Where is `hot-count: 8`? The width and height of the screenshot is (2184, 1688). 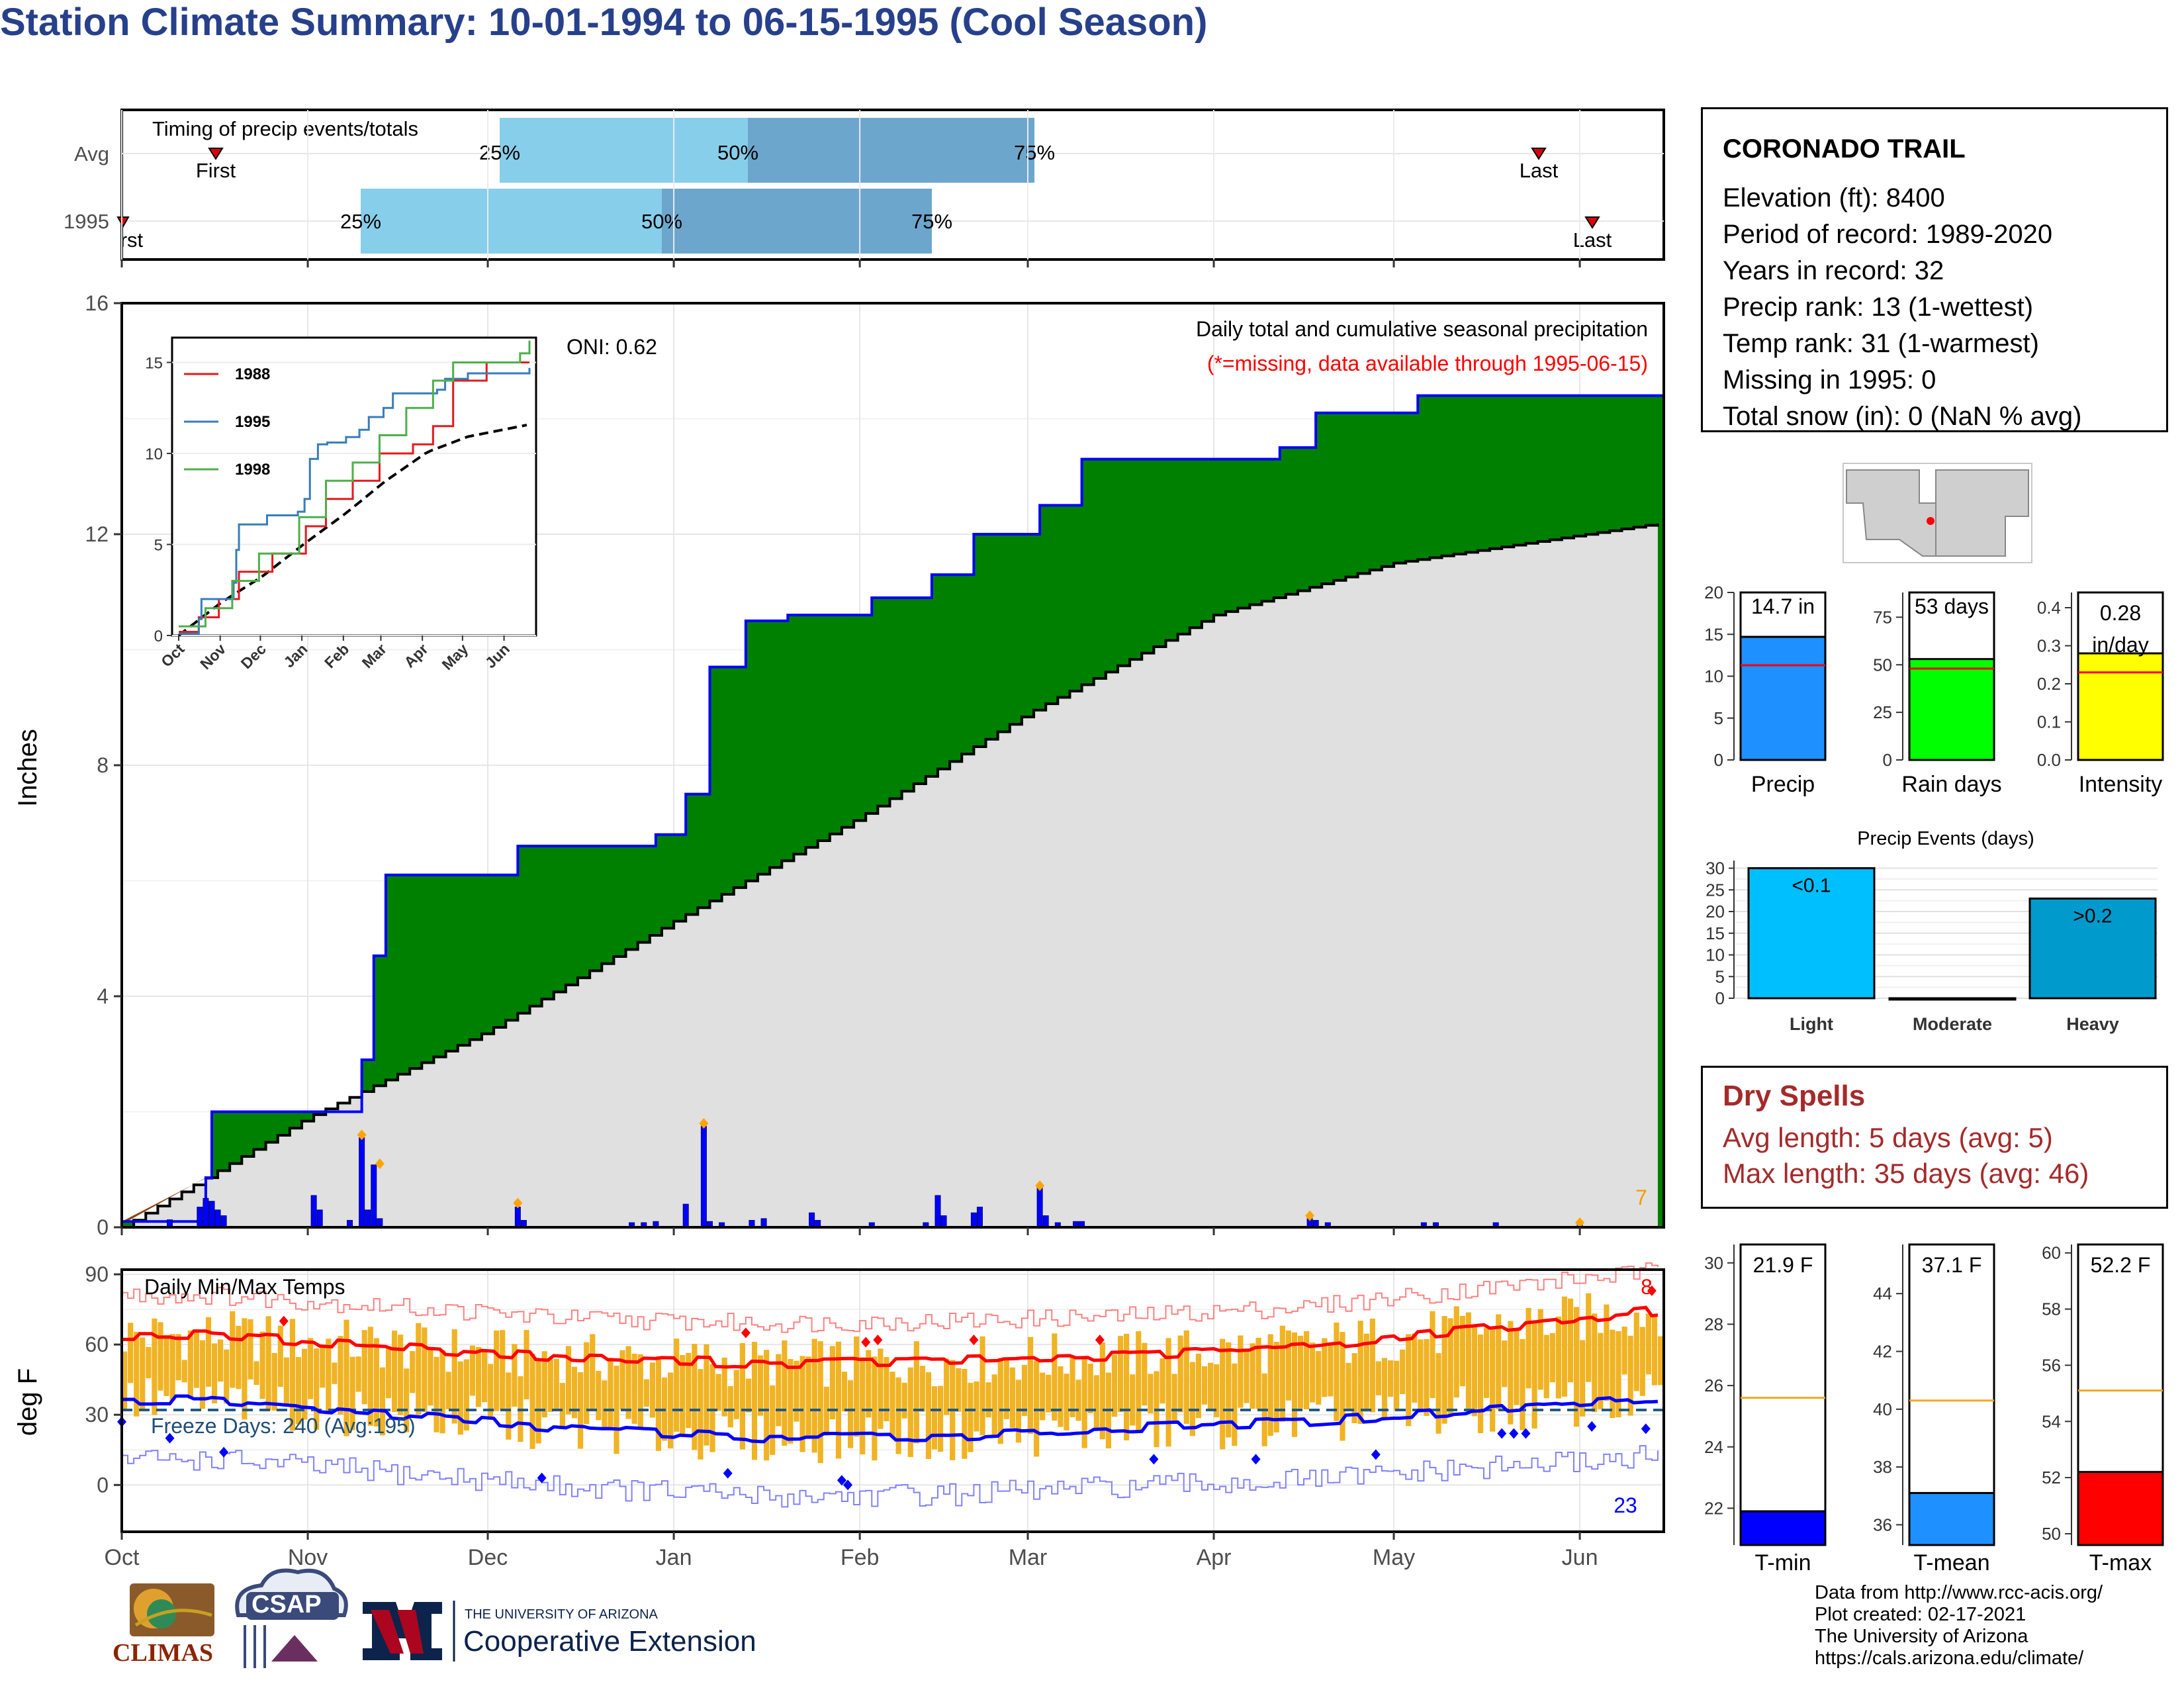 hot-count: 8 is located at coordinates (1647, 1287).